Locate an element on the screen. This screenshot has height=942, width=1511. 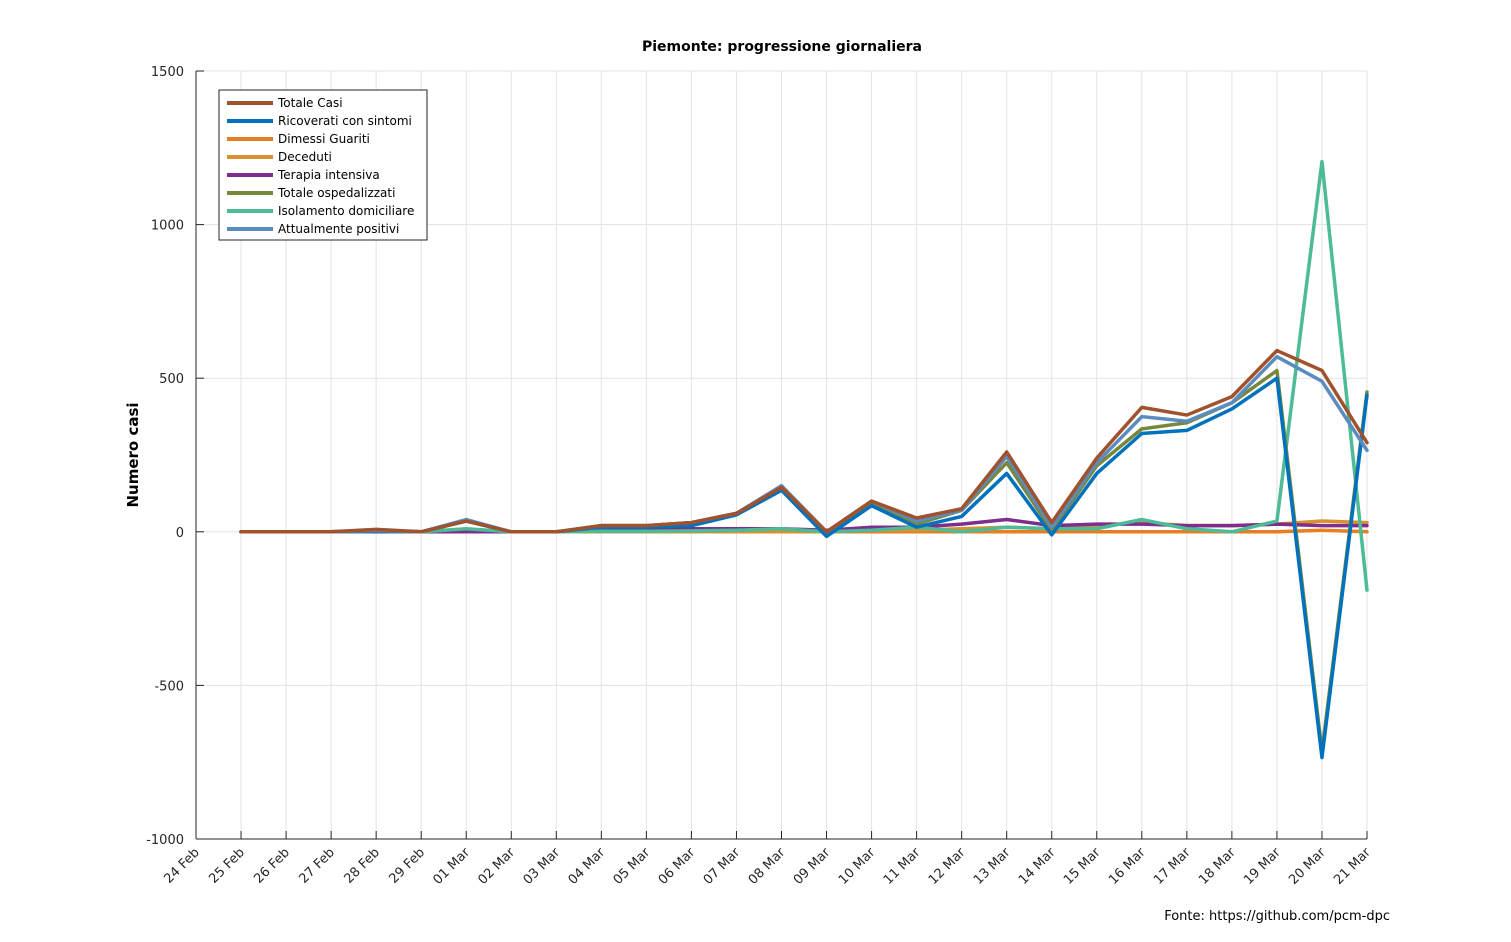
y-axis-label: Numero casi is located at coordinates (133, 454).